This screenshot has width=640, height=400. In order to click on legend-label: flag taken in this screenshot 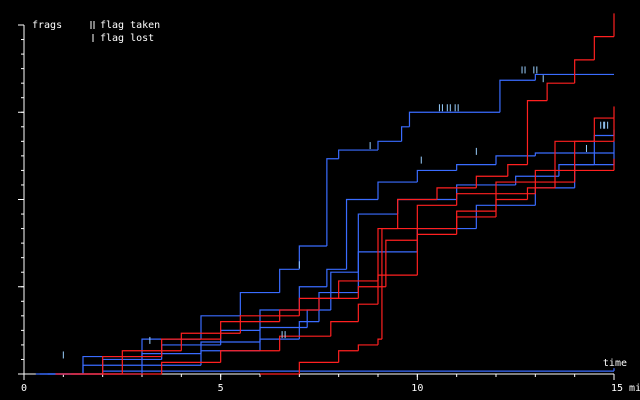, I will do `click(130, 25)`.